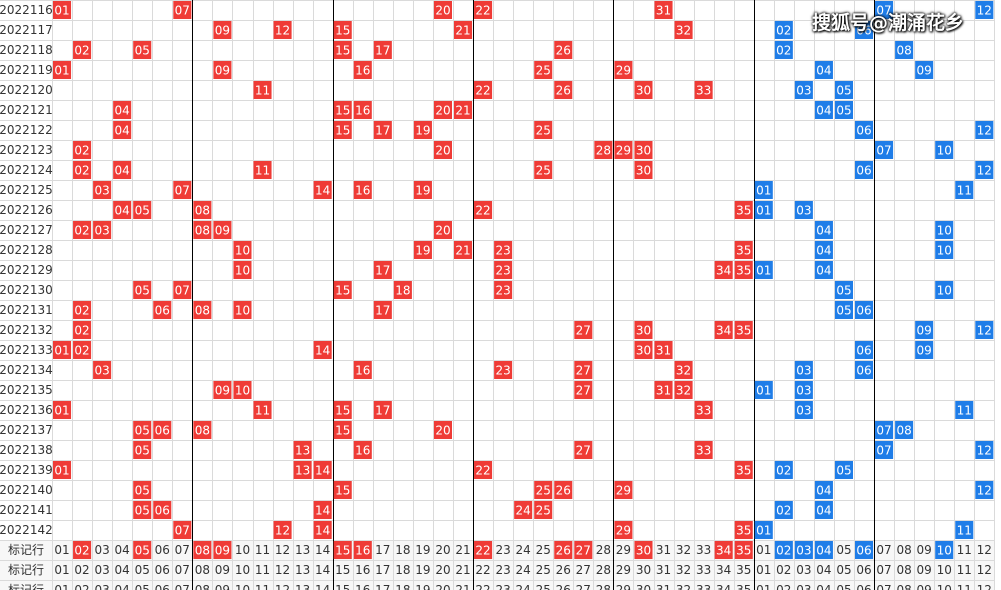 The width and height of the screenshot is (1001, 590). I want to click on front-ball: 01, so click(61, 11).